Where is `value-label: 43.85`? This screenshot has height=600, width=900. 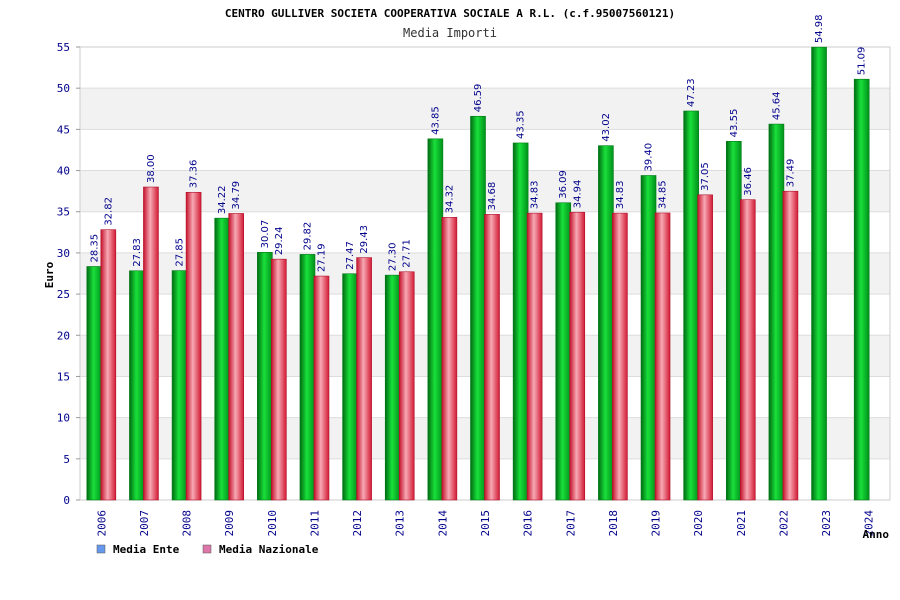 value-label: 43.85 is located at coordinates (435, 120).